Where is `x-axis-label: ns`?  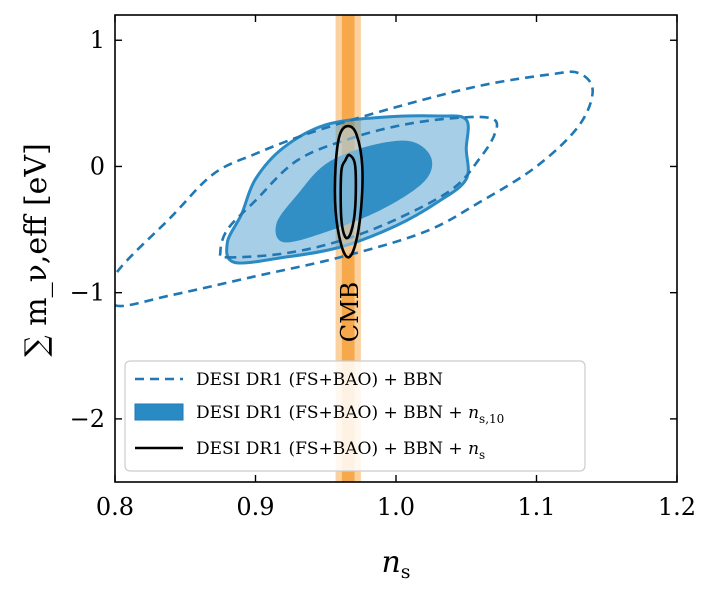 x-axis-label: ns is located at coordinates (395, 564).